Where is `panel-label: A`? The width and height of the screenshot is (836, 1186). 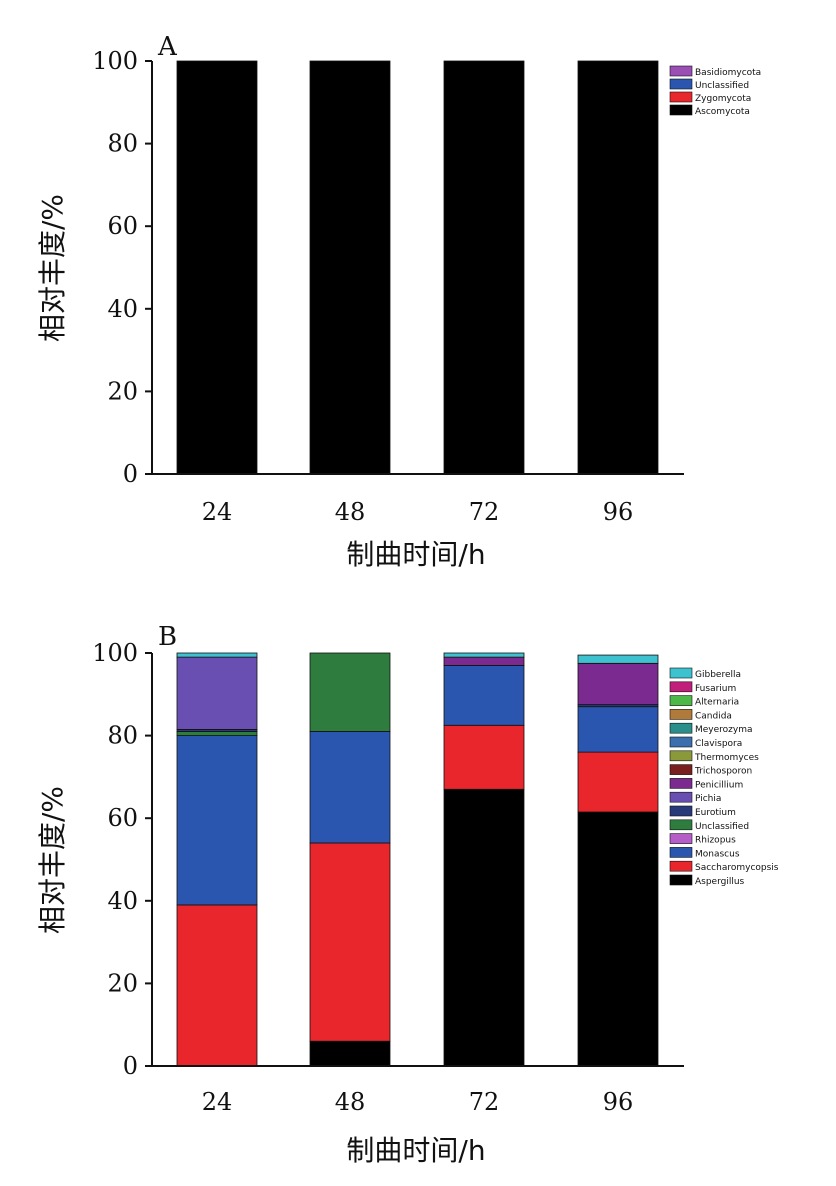 panel-label: A is located at coordinates (167, 47).